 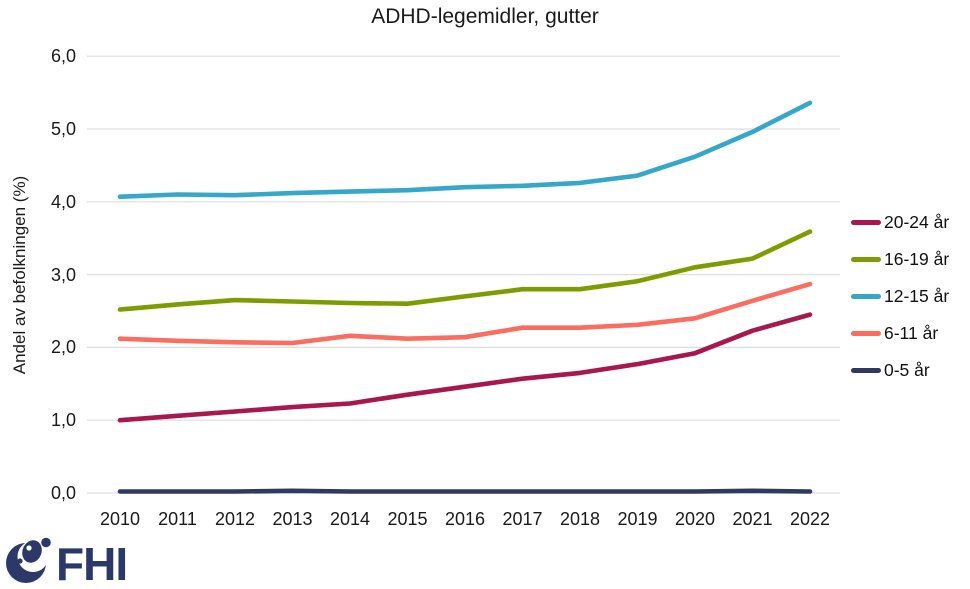 I want to click on x-tick-label-2010: 2010, so click(x=120, y=519).